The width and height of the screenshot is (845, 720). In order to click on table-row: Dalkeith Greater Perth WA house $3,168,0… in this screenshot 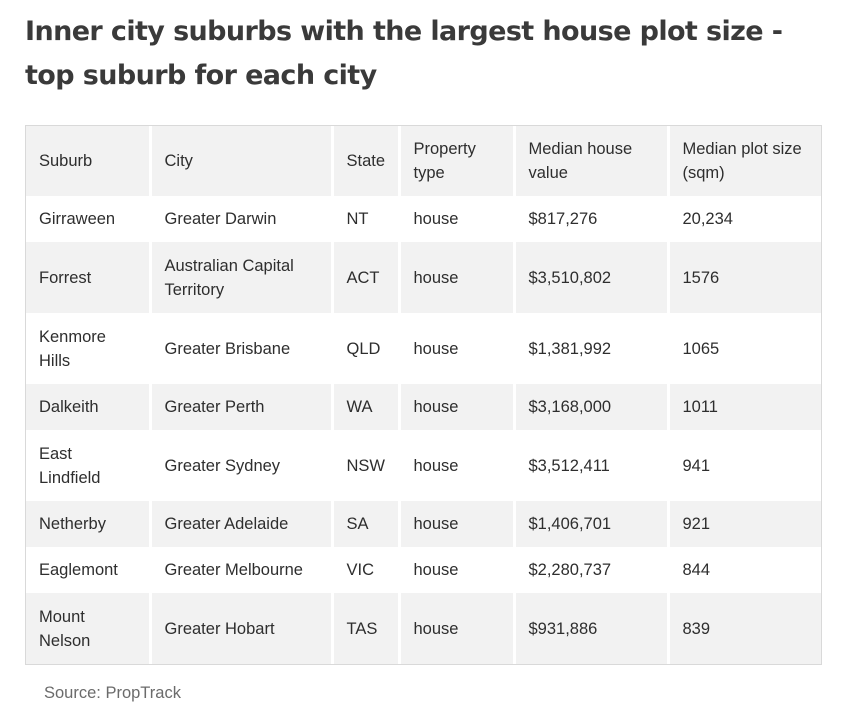, I will do `click(423, 407)`.